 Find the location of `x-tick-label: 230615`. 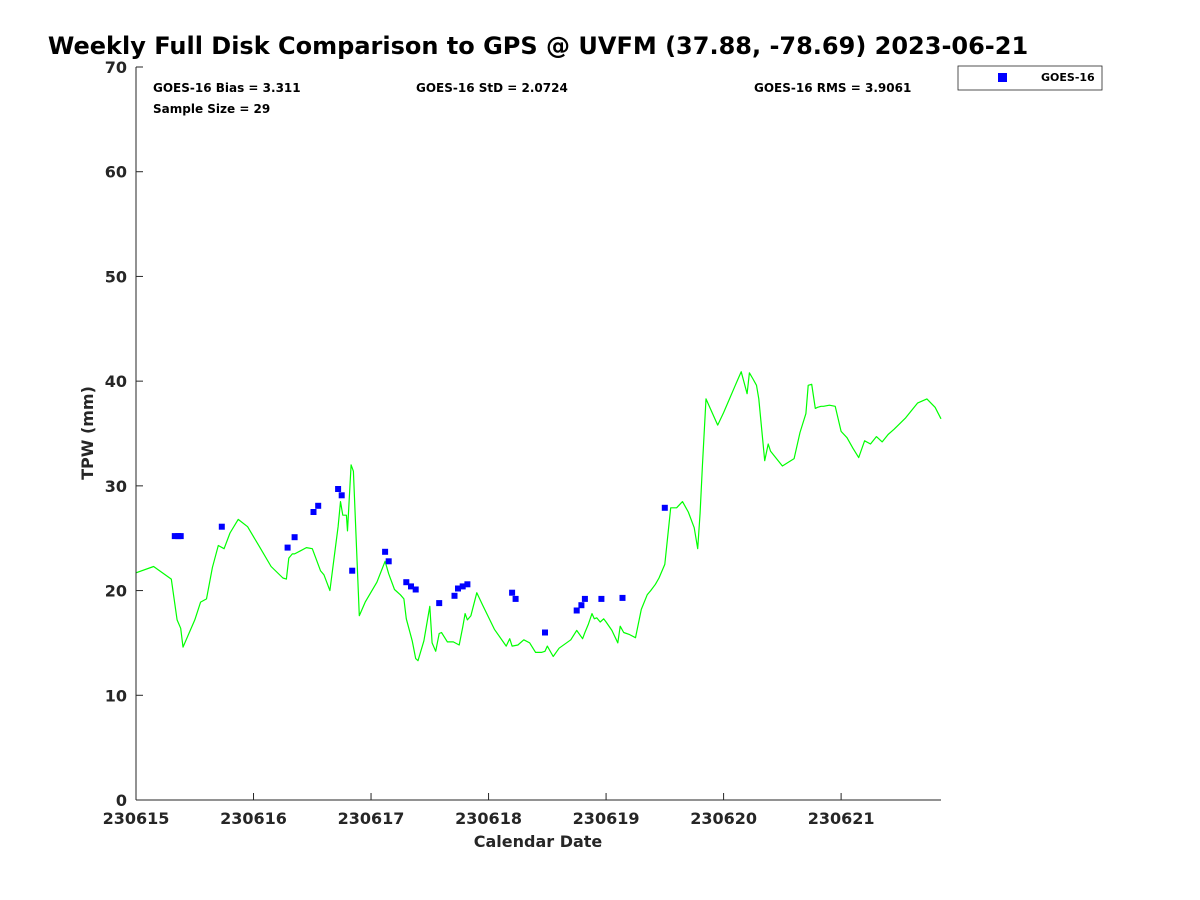

x-tick-label: 230615 is located at coordinates (136, 818).